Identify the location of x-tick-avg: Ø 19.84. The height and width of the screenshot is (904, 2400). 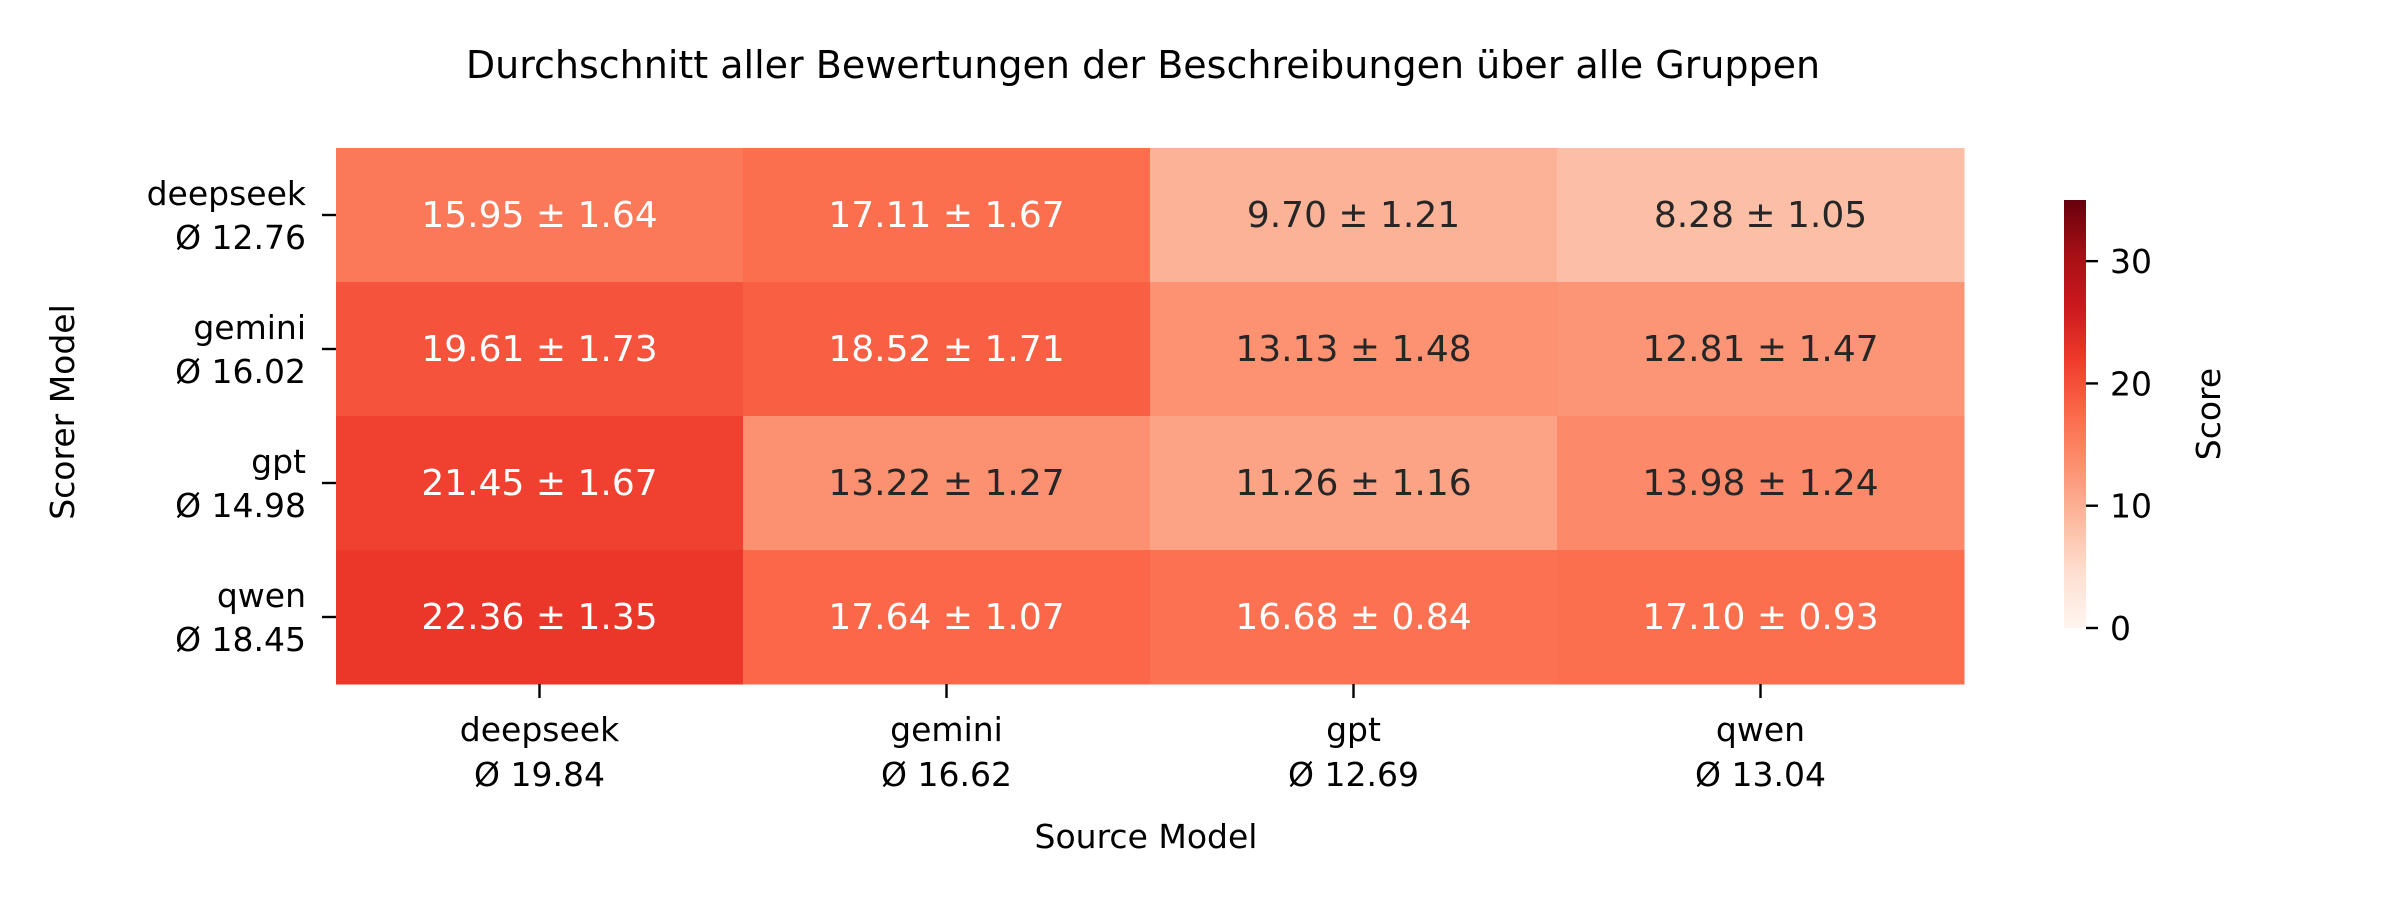
(539, 774).